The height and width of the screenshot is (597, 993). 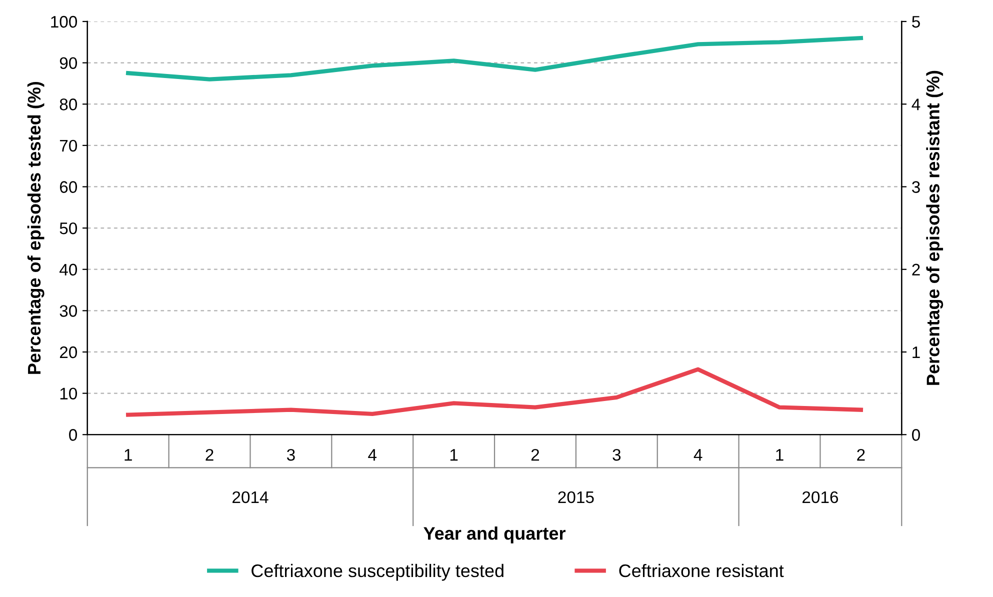 What do you see at coordinates (69, 352) in the screenshot?
I see `y-tick-label: 20` at bounding box center [69, 352].